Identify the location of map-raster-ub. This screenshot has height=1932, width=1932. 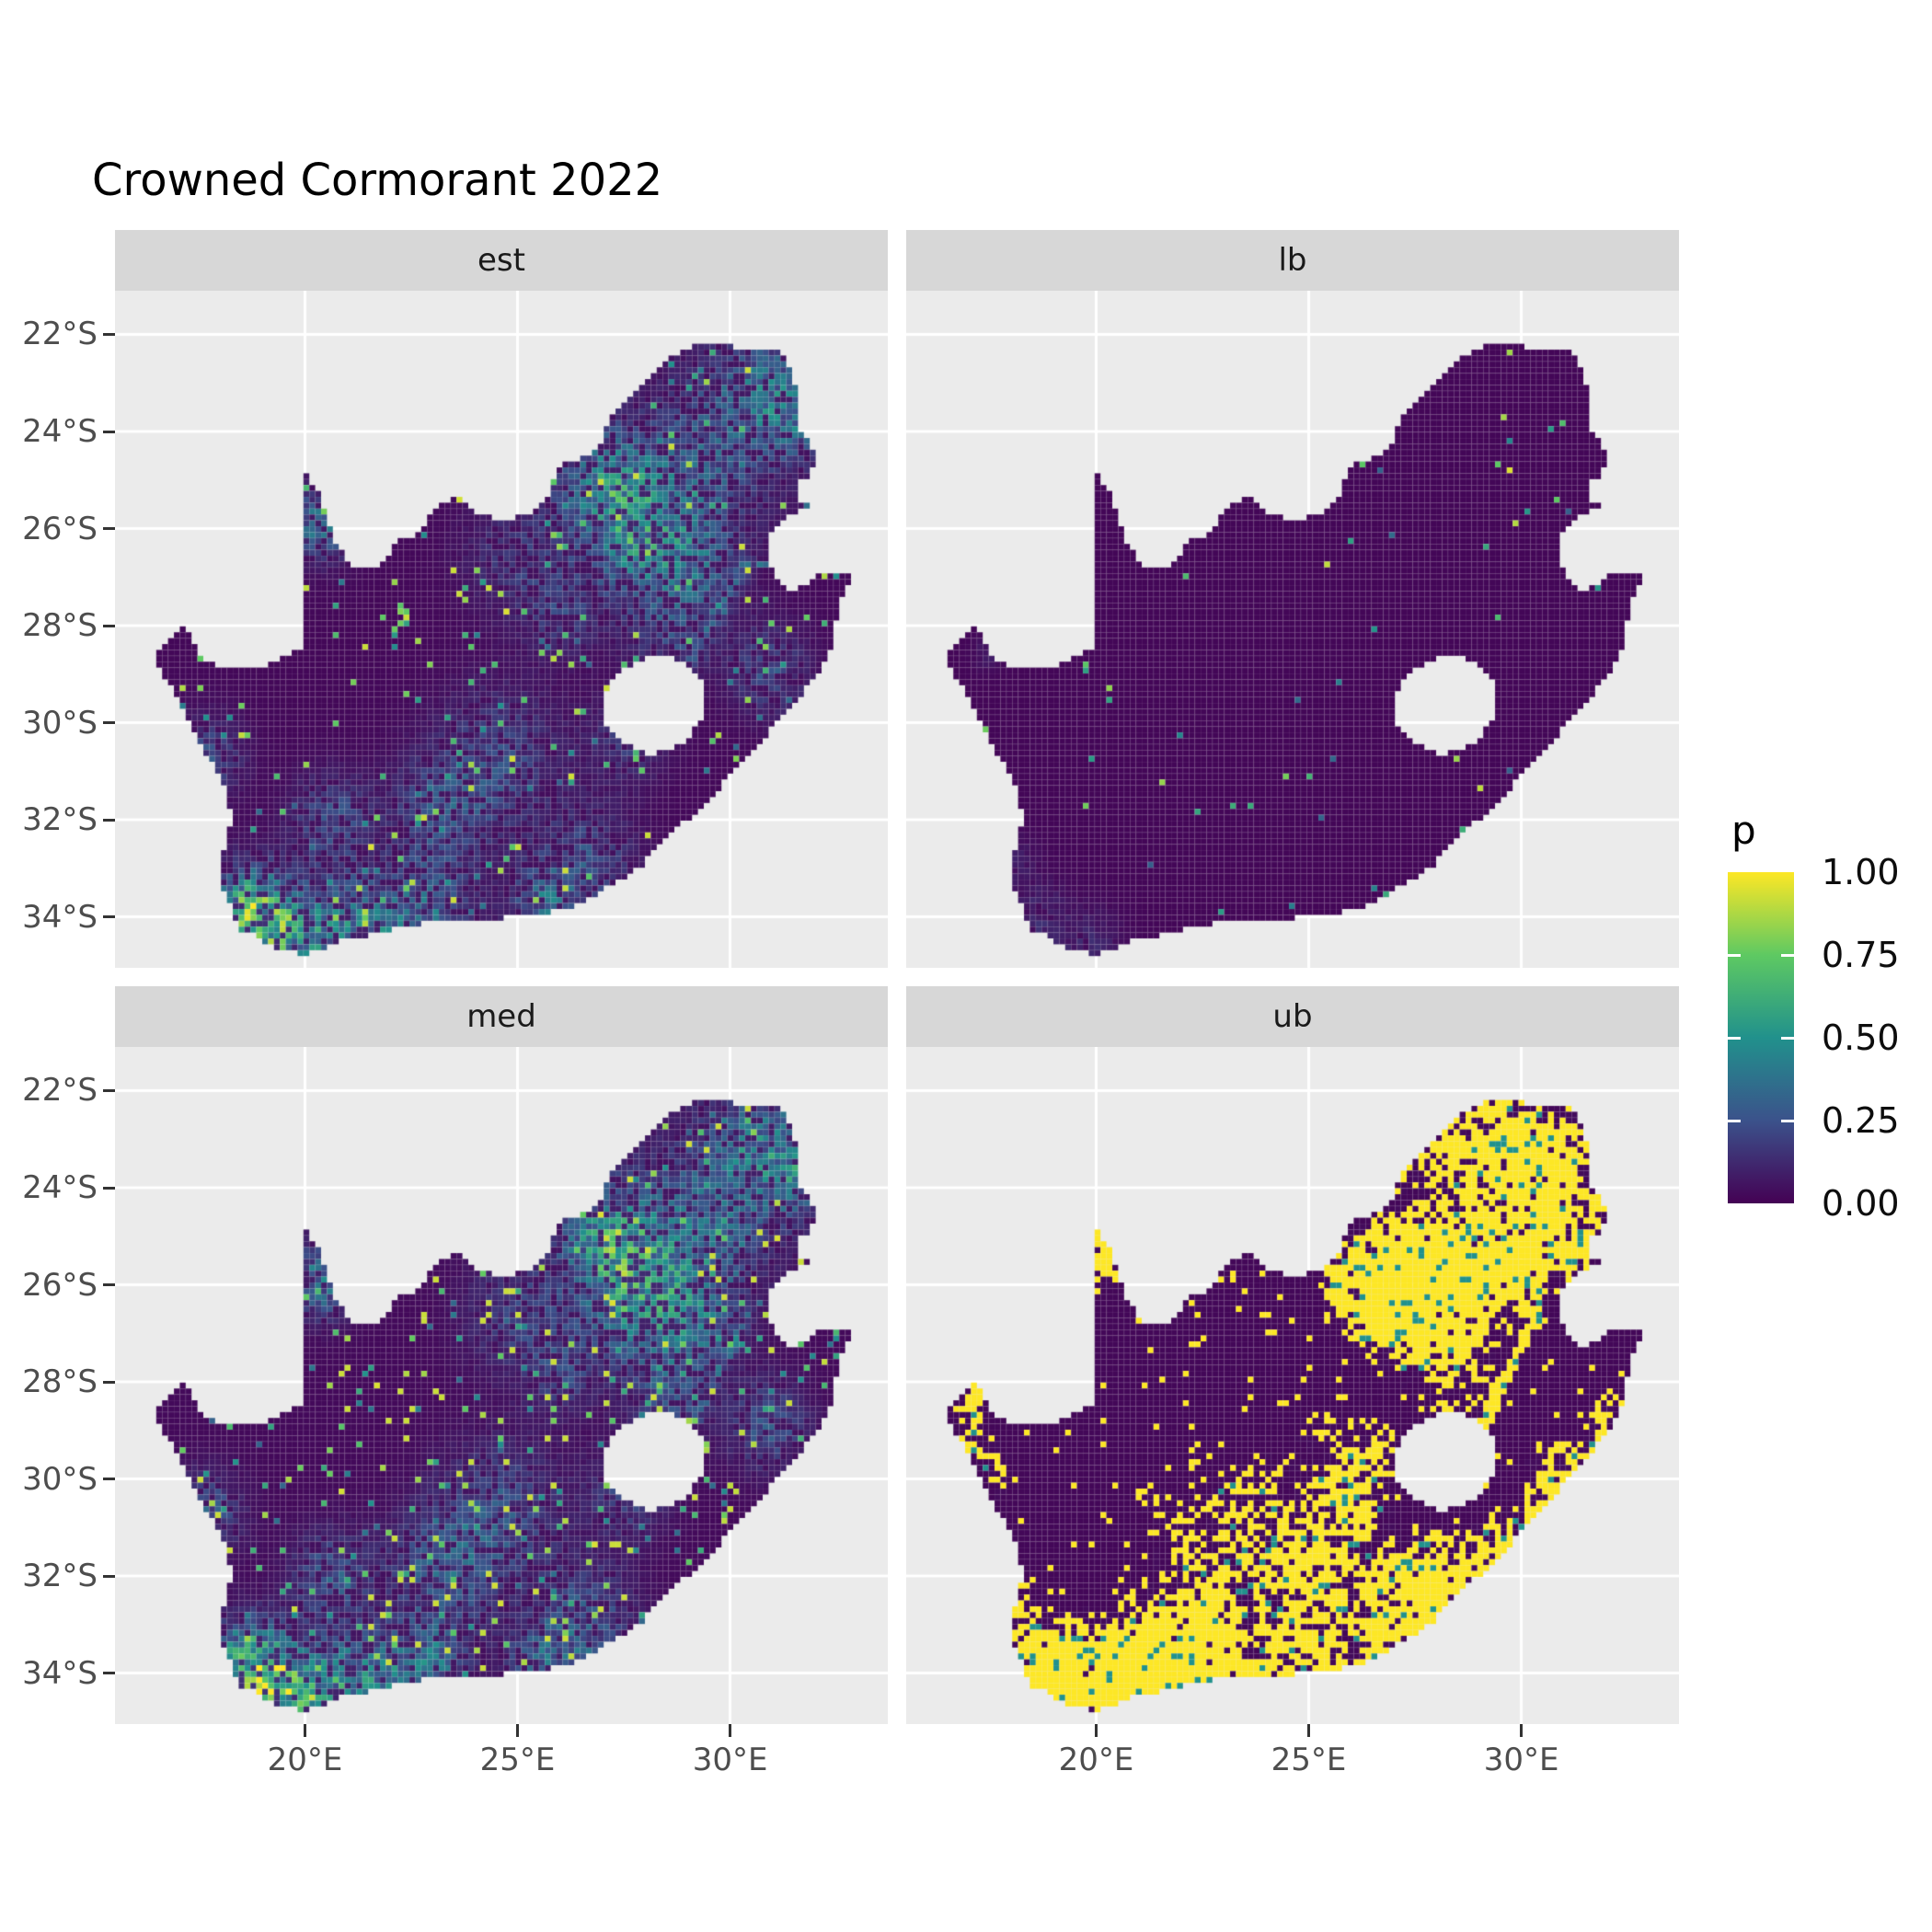
(1292, 1385).